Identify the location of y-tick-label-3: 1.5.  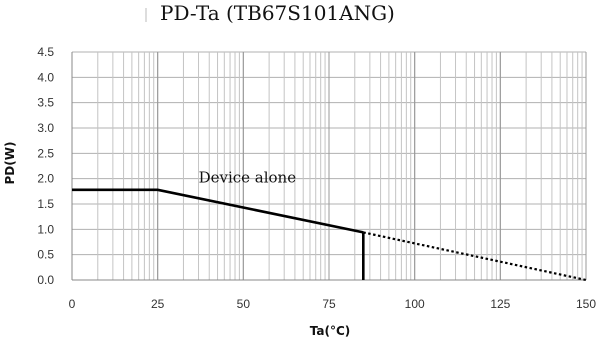
(45, 204).